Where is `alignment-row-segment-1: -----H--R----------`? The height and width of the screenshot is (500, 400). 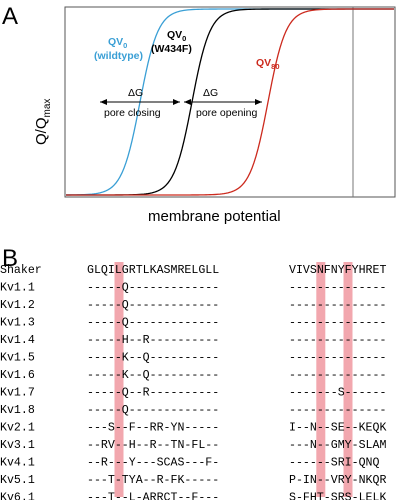 alignment-row-segment-1: -----H--R---------- is located at coordinates (153, 340).